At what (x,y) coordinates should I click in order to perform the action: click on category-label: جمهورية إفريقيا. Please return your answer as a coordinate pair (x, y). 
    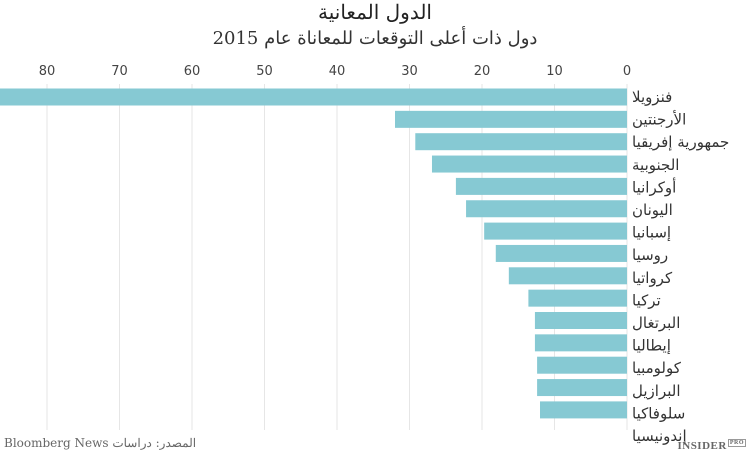
    Looking at the image, I should click on (680, 142).